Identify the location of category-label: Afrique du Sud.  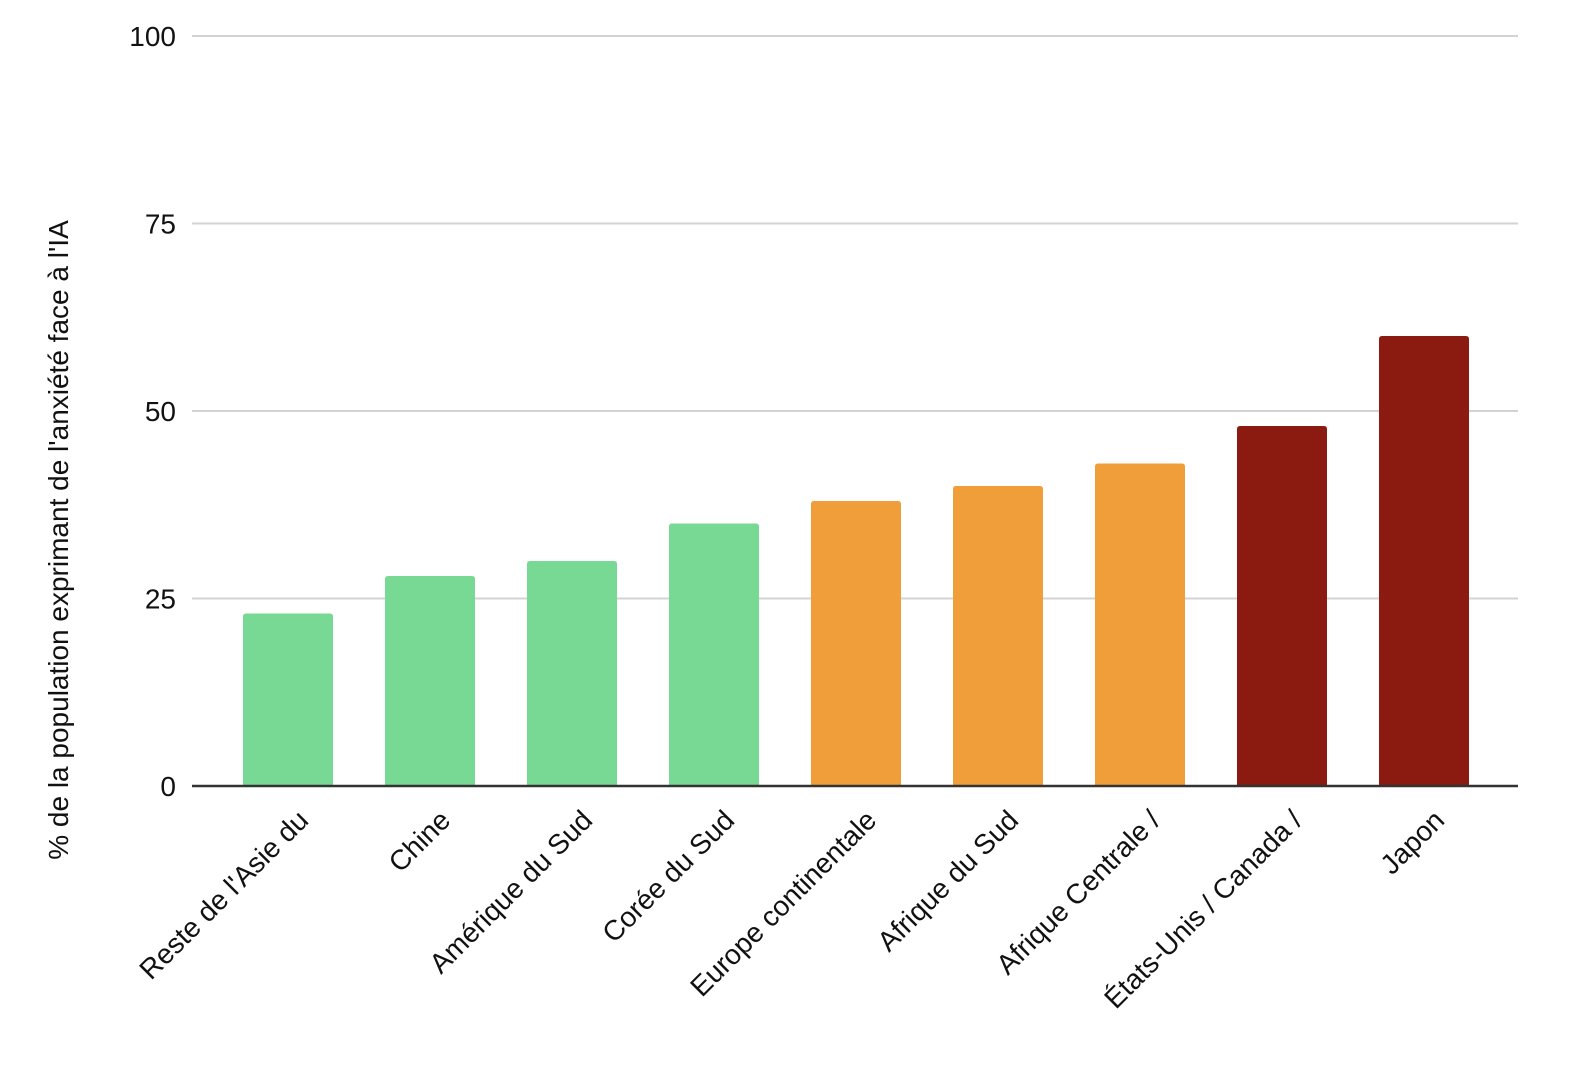
(947, 880).